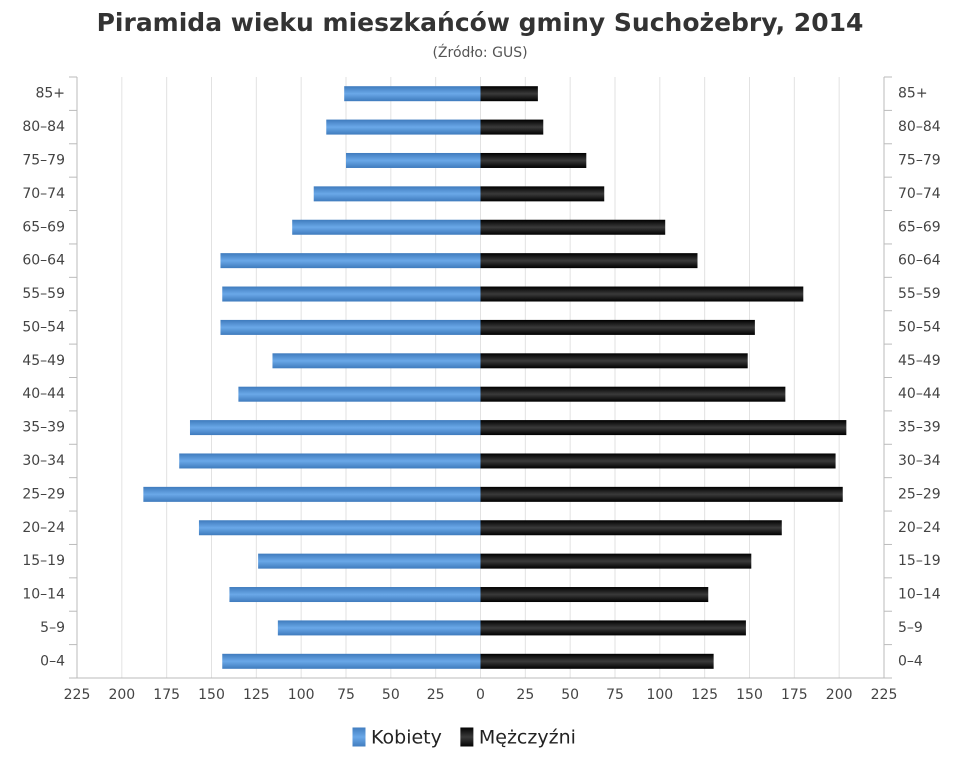 This screenshot has width=960, height=768. What do you see at coordinates (527, 738) in the screenshot?
I see `legend-label: Mężczyźni` at bounding box center [527, 738].